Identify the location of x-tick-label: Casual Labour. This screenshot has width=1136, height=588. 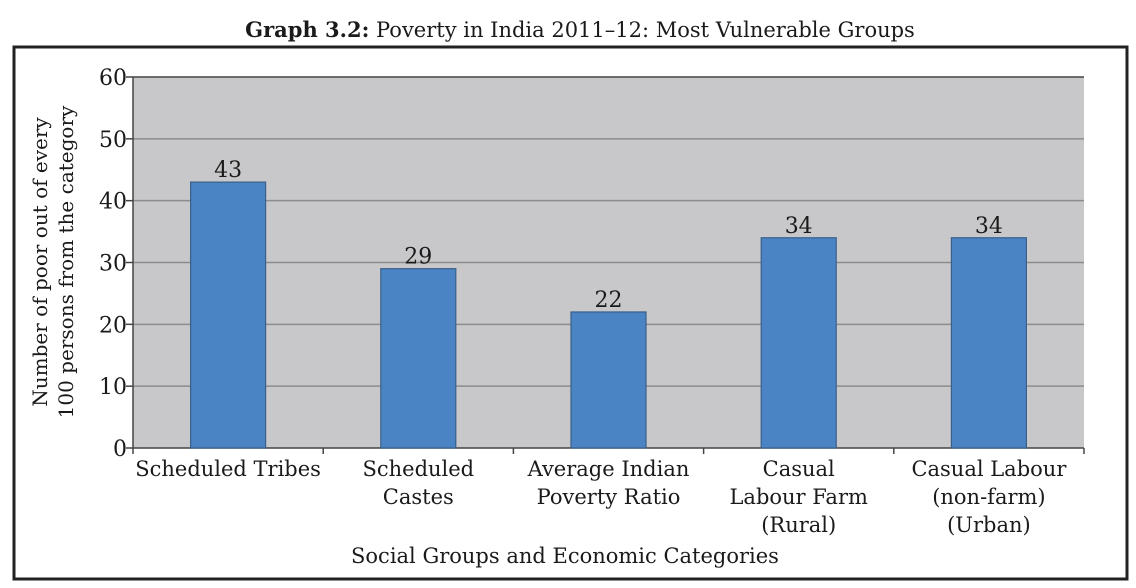
(989, 469).